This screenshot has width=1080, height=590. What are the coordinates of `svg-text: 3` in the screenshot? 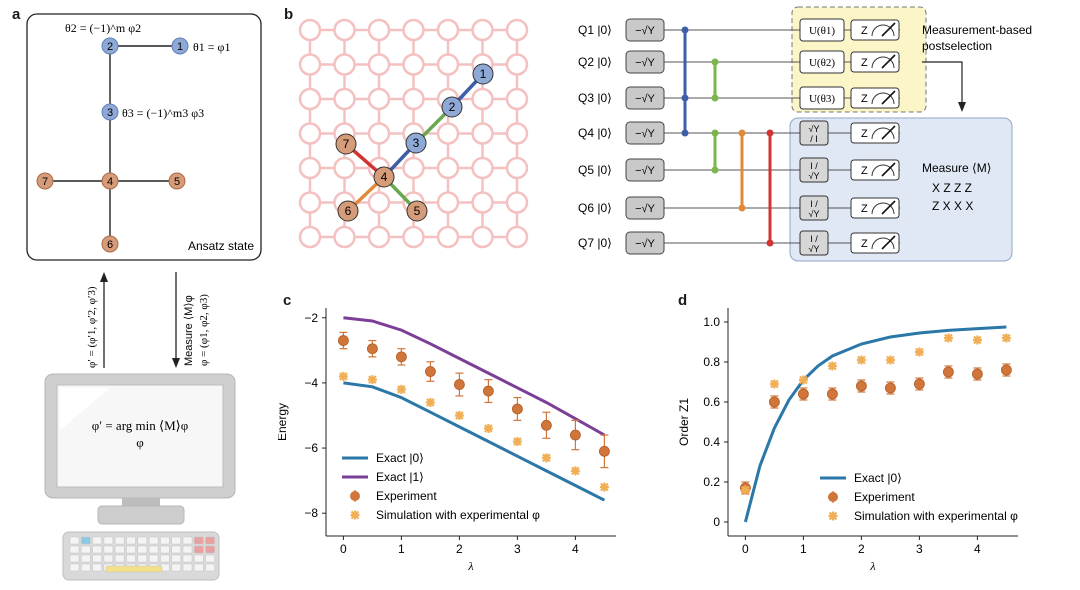 It's located at (110, 113).